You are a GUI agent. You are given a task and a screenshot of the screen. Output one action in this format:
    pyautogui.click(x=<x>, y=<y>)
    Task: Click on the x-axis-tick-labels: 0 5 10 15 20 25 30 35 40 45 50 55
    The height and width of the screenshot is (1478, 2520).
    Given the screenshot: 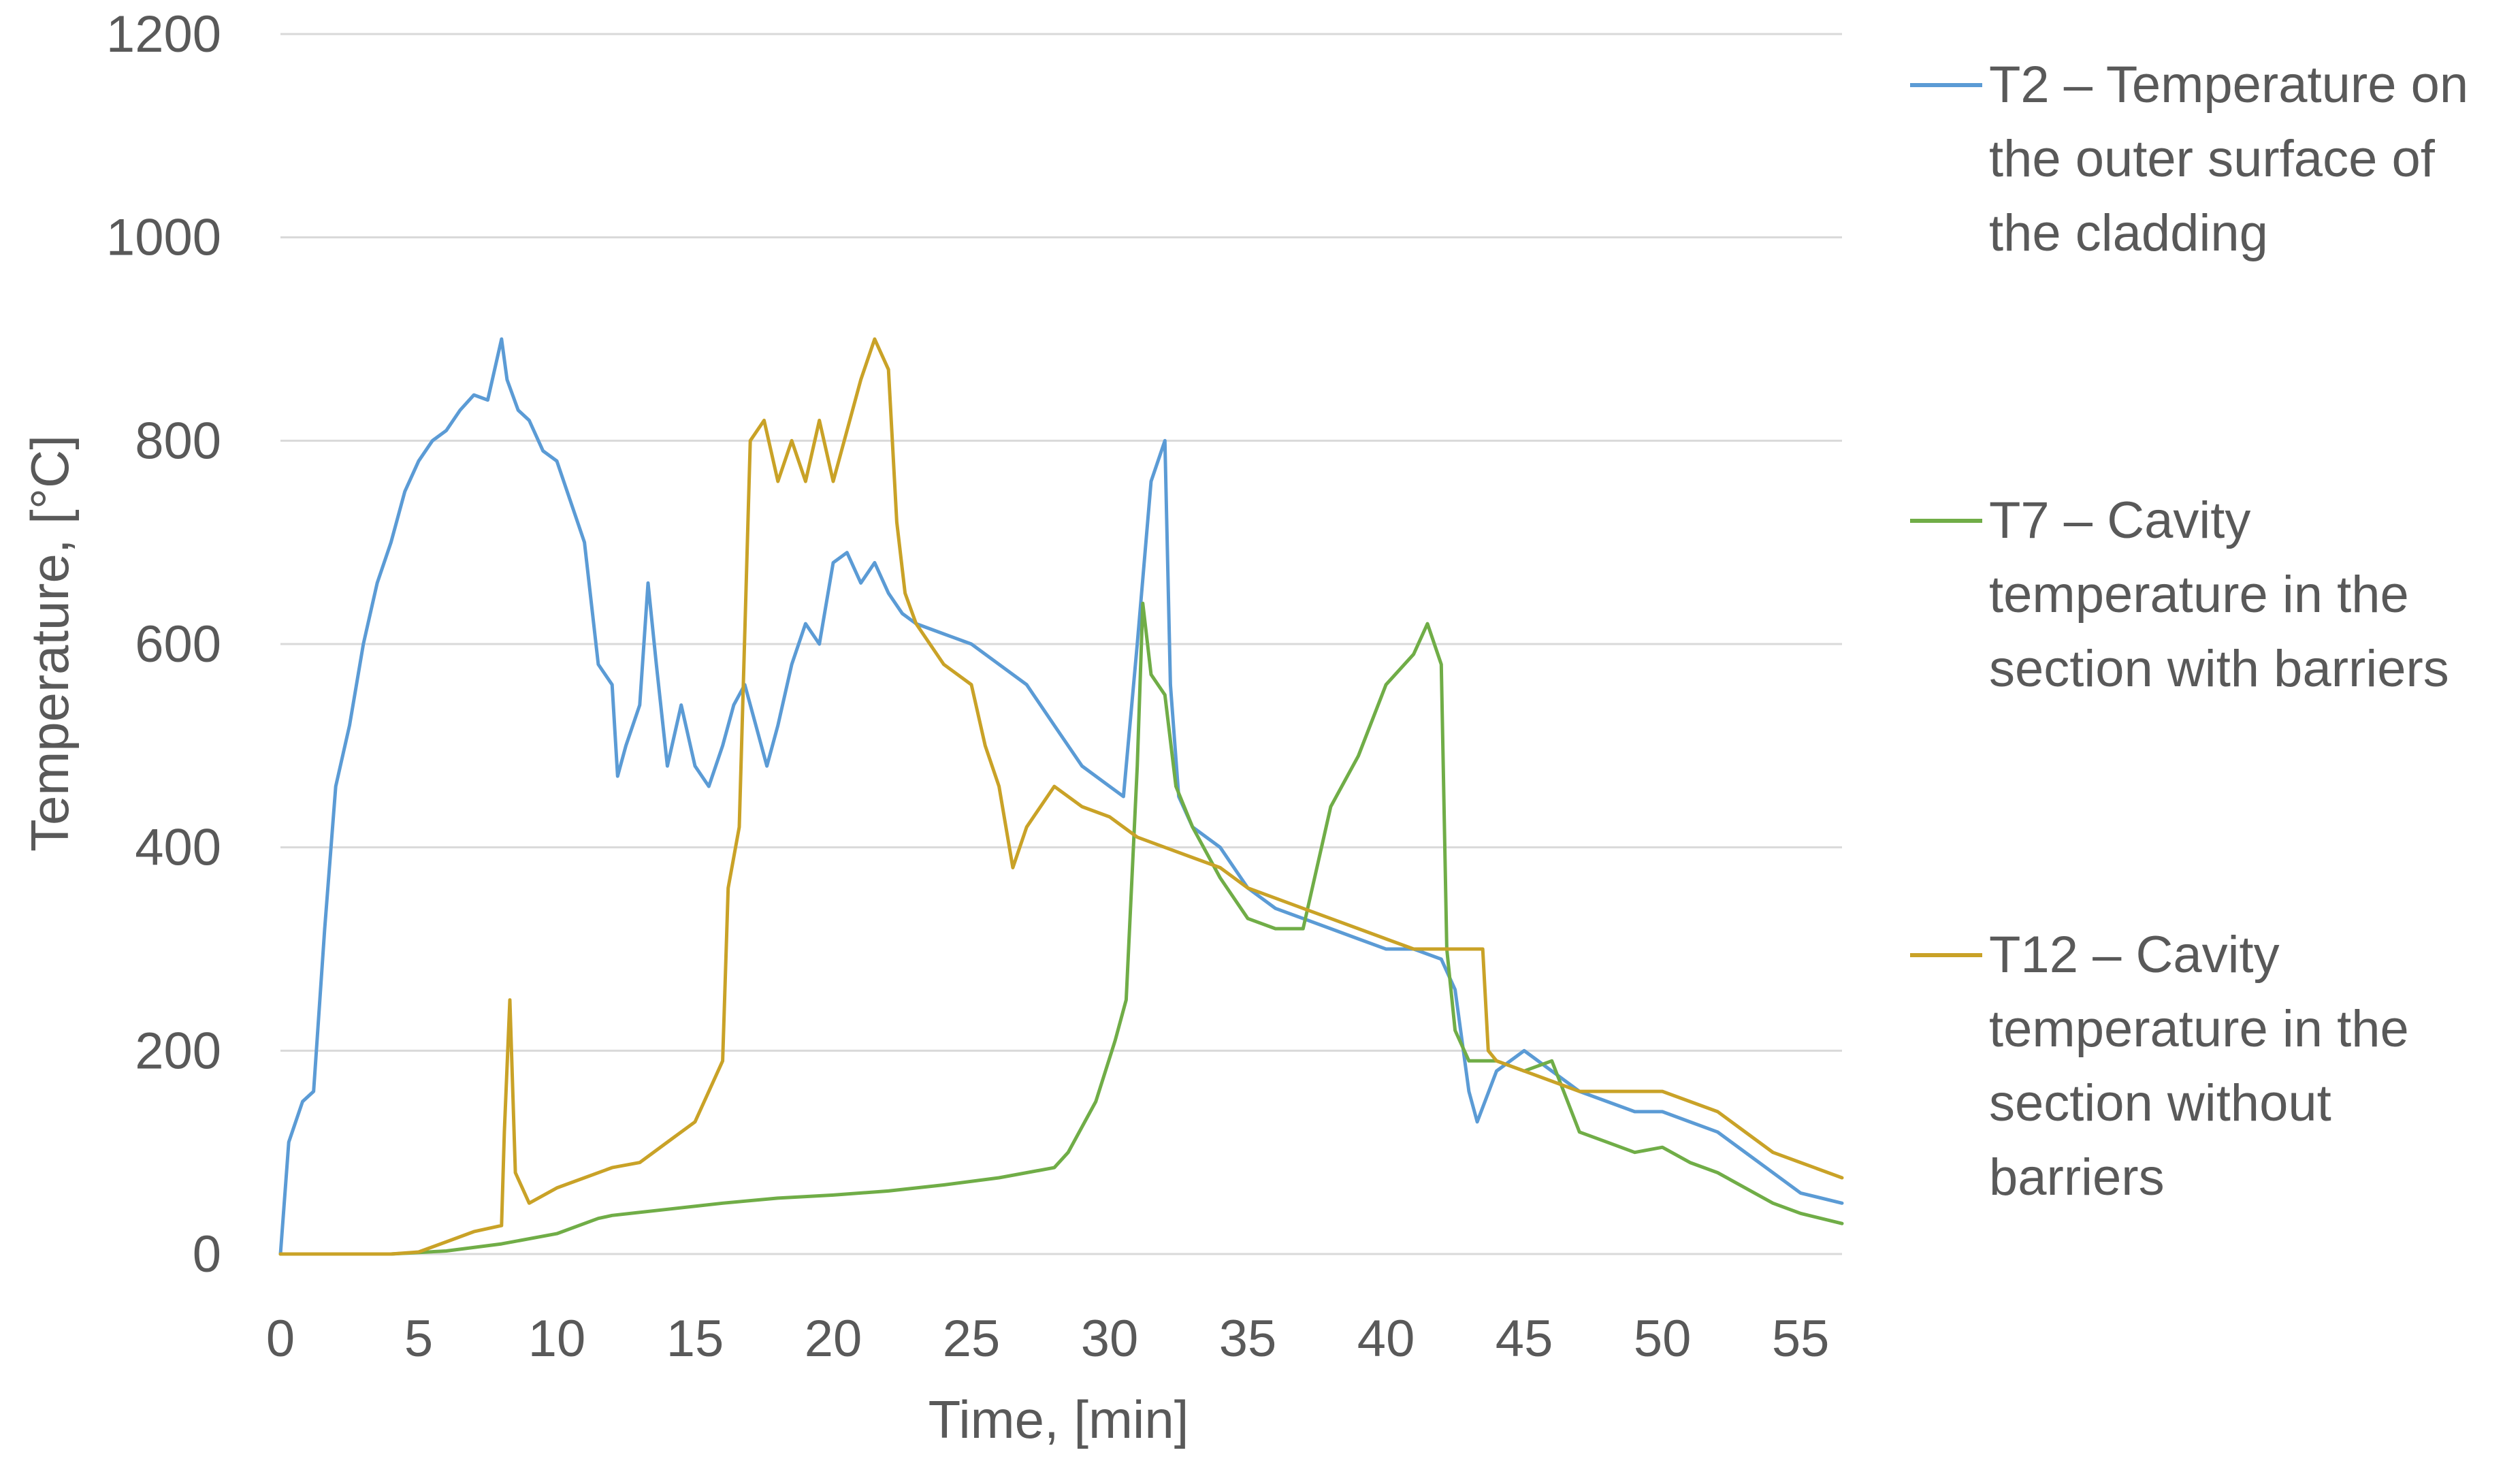 What is the action you would take?
    pyautogui.click(x=1048, y=1339)
    